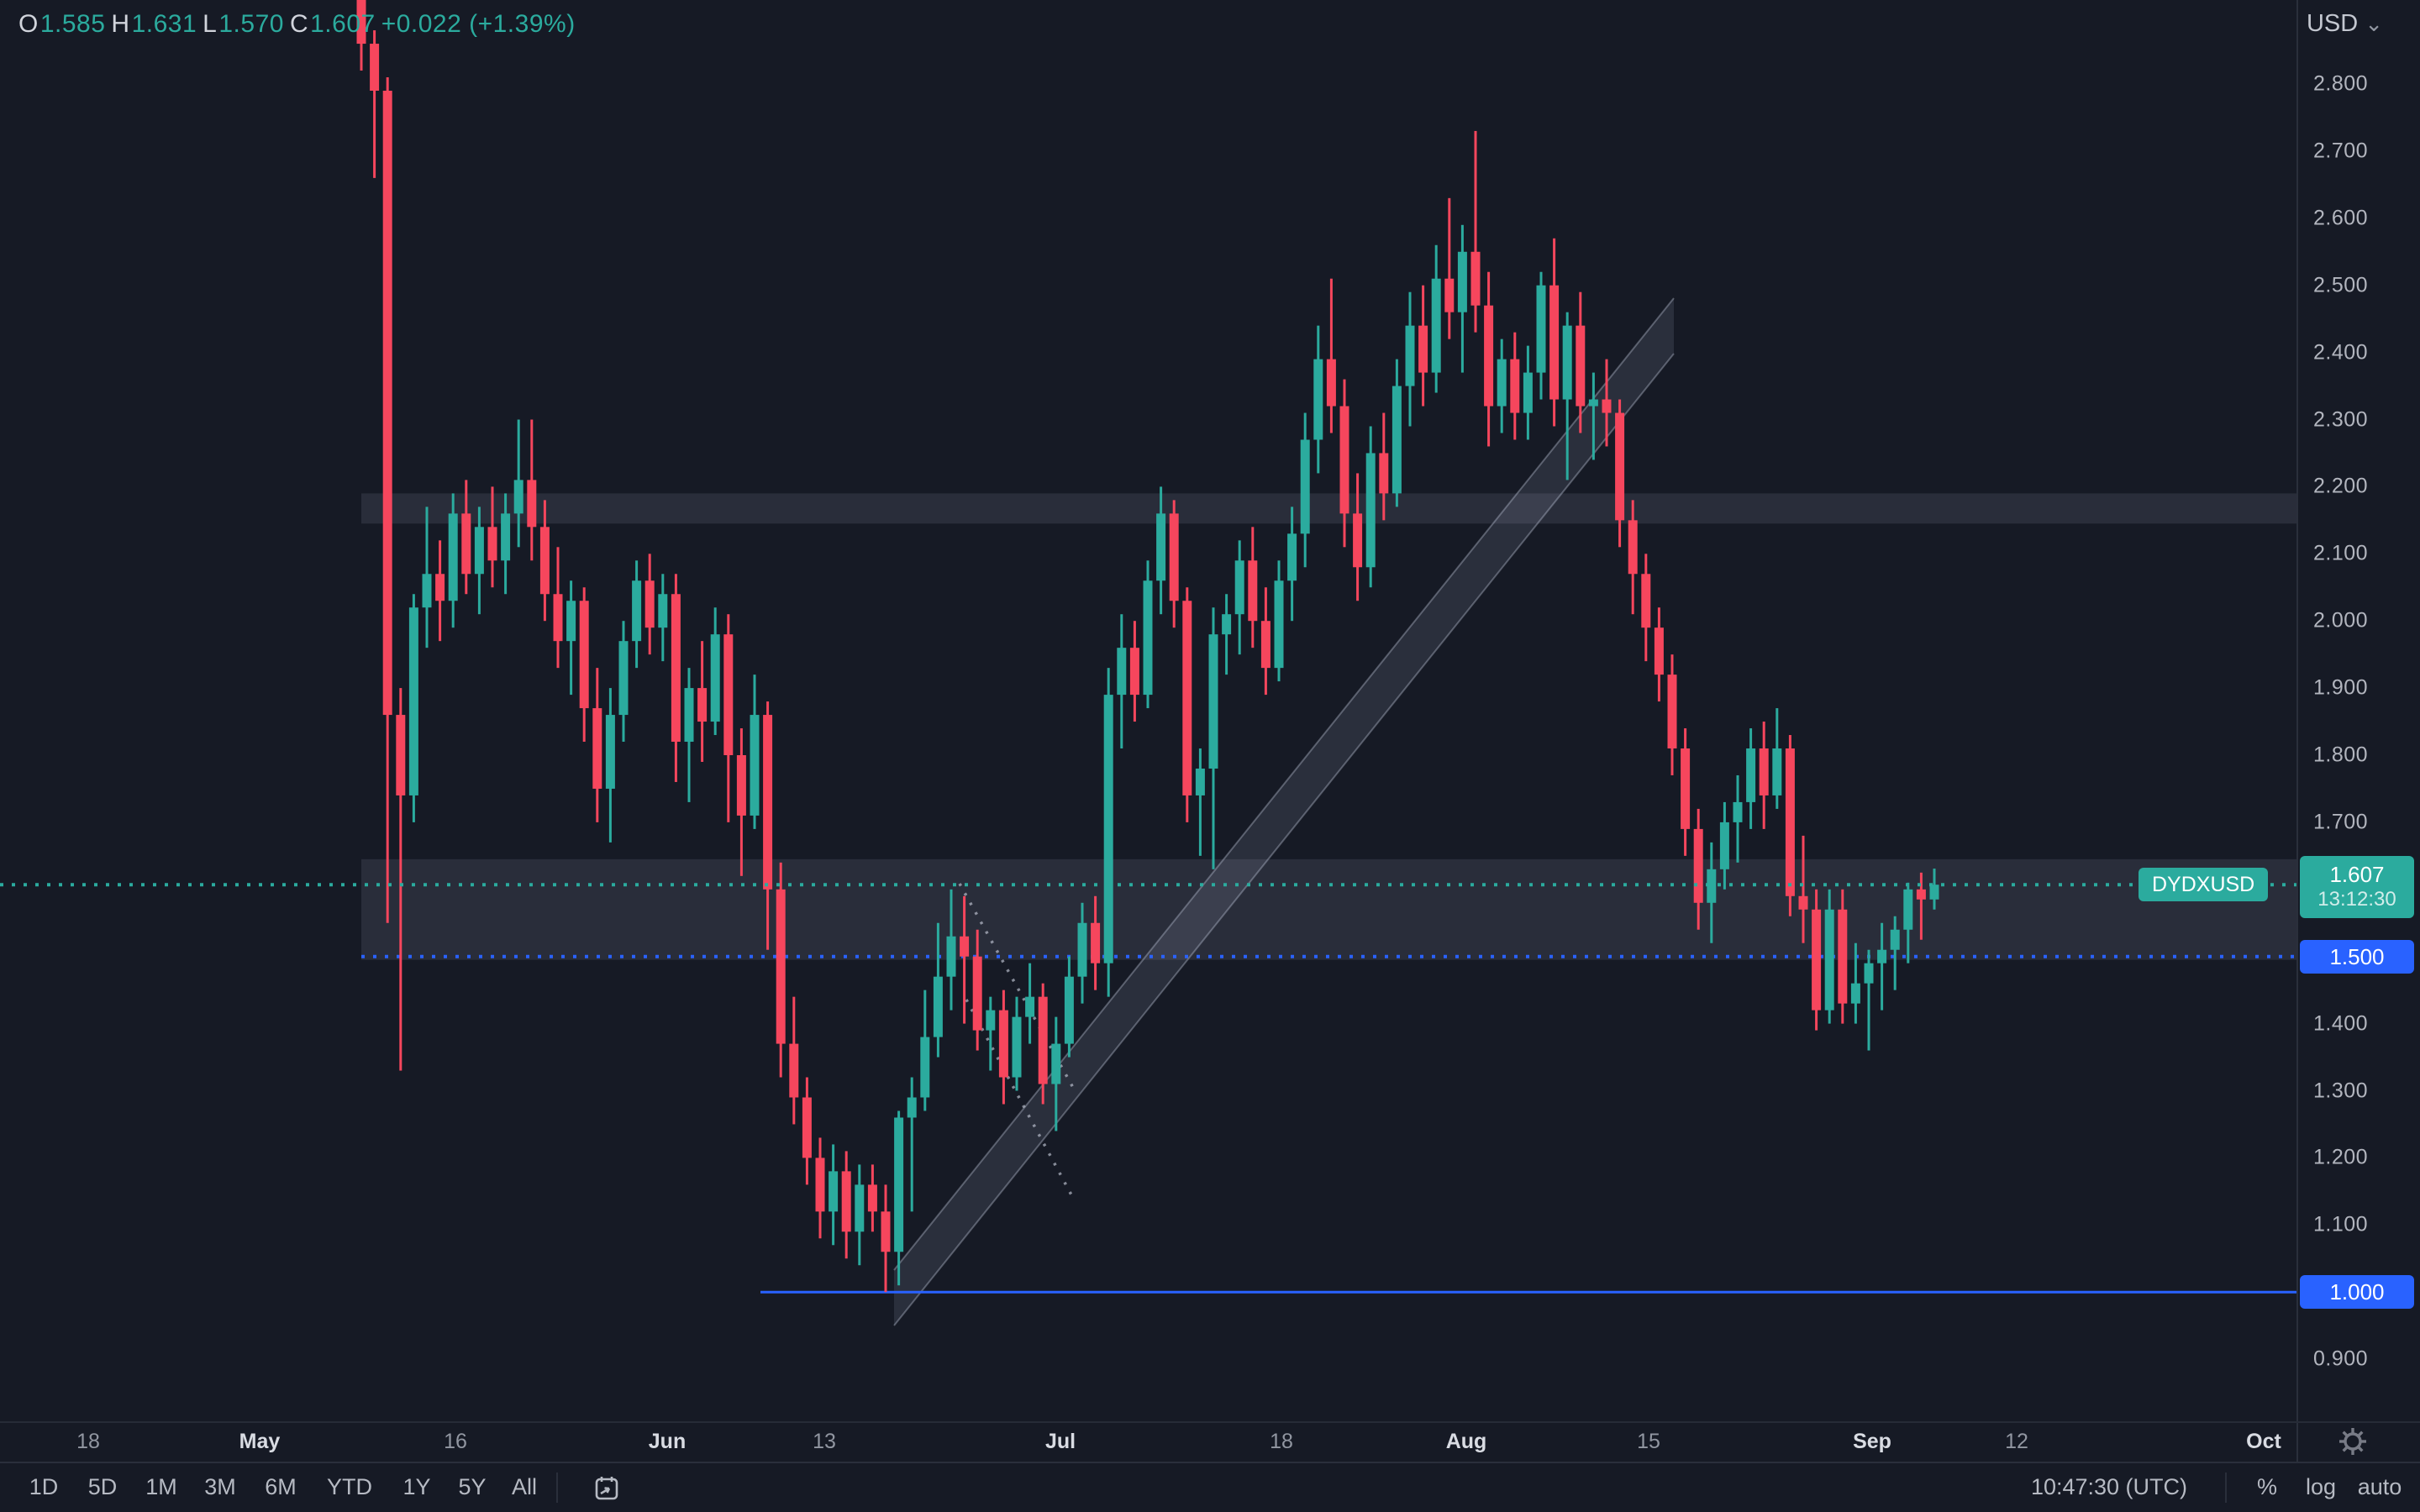 The width and height of the screenshot is (2420, 1512). What do you see at coordinates (2357, 875) in the screenshot?
I see `last-price-value: 1.607` at bounding box center [2357, 875].